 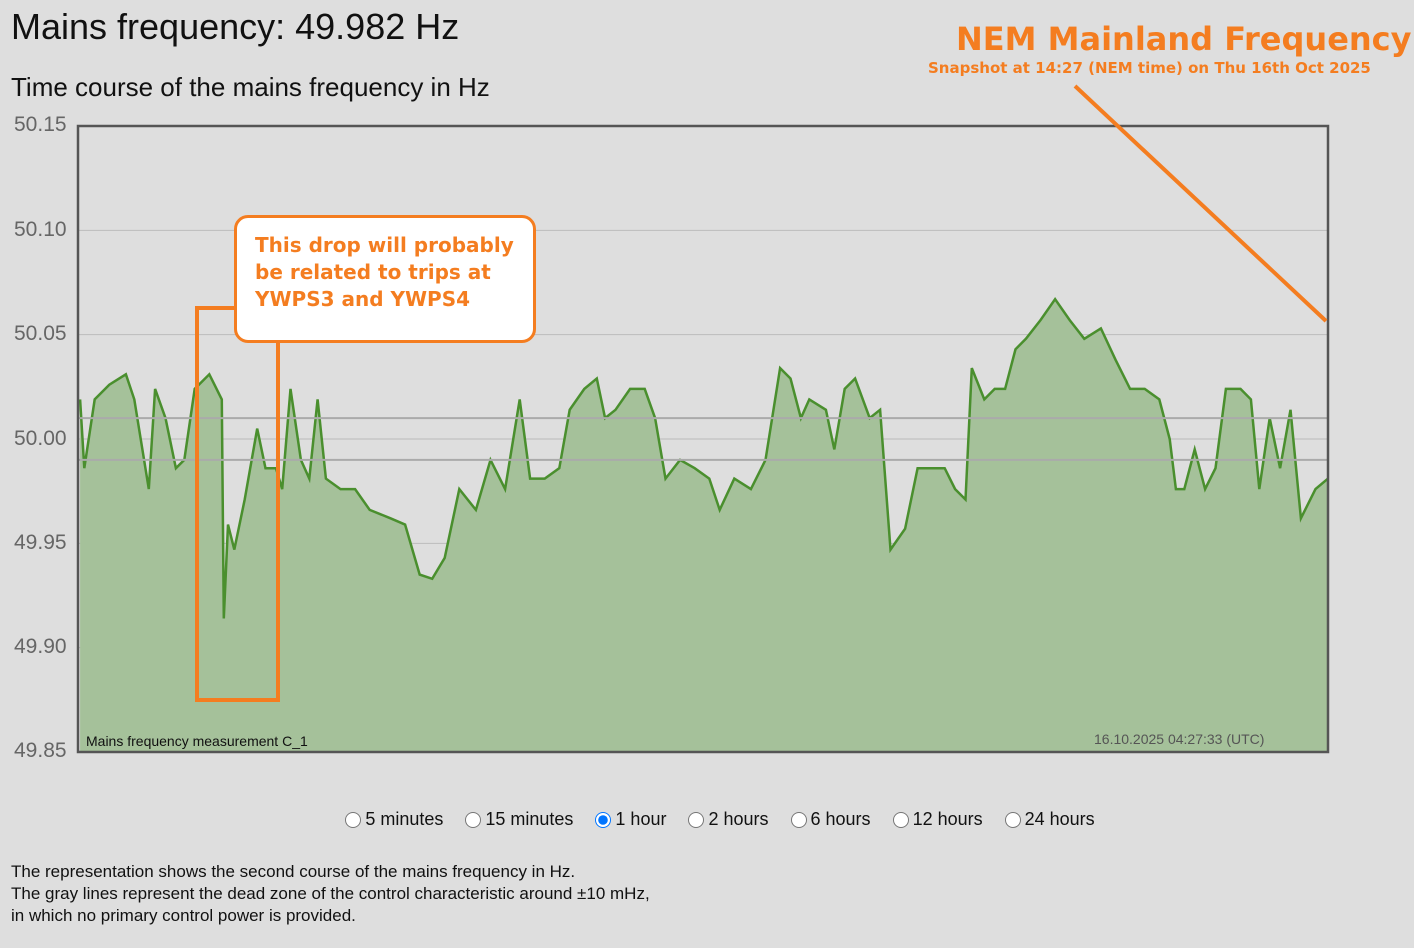 I want to click on y-tick-label: 49.90, so click(x=40, y=646).